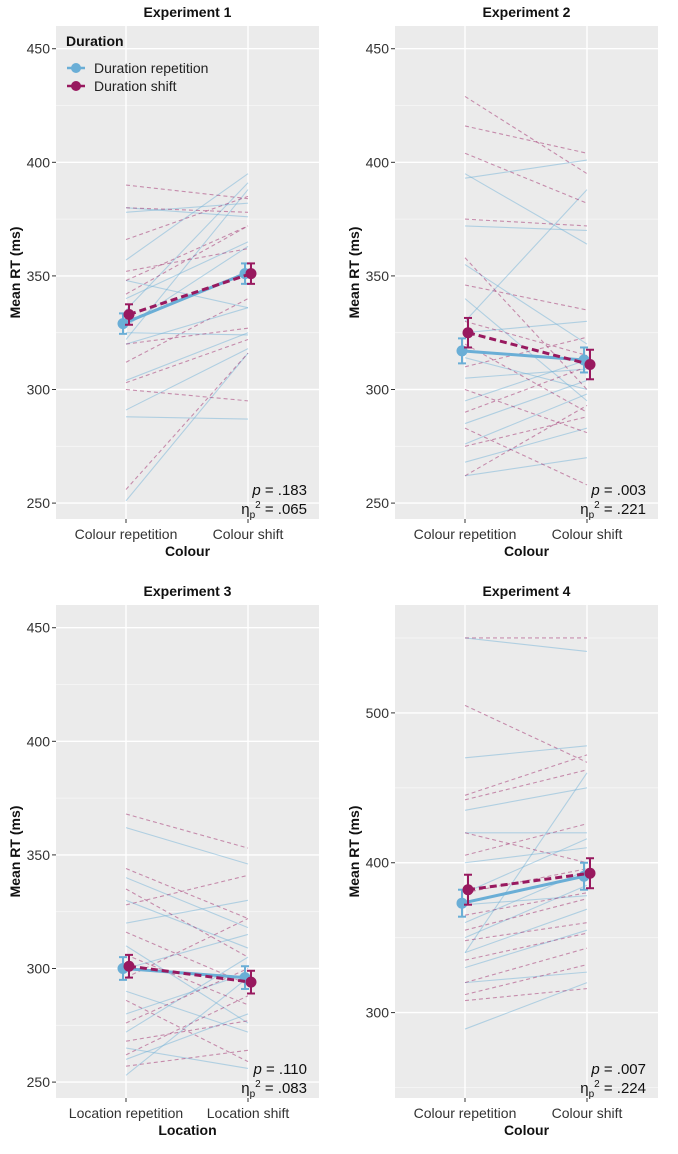 This screenshot has width=678, height=1154. I want to click on eta-squared-text: ηp2 = .221, so click(613, 510).